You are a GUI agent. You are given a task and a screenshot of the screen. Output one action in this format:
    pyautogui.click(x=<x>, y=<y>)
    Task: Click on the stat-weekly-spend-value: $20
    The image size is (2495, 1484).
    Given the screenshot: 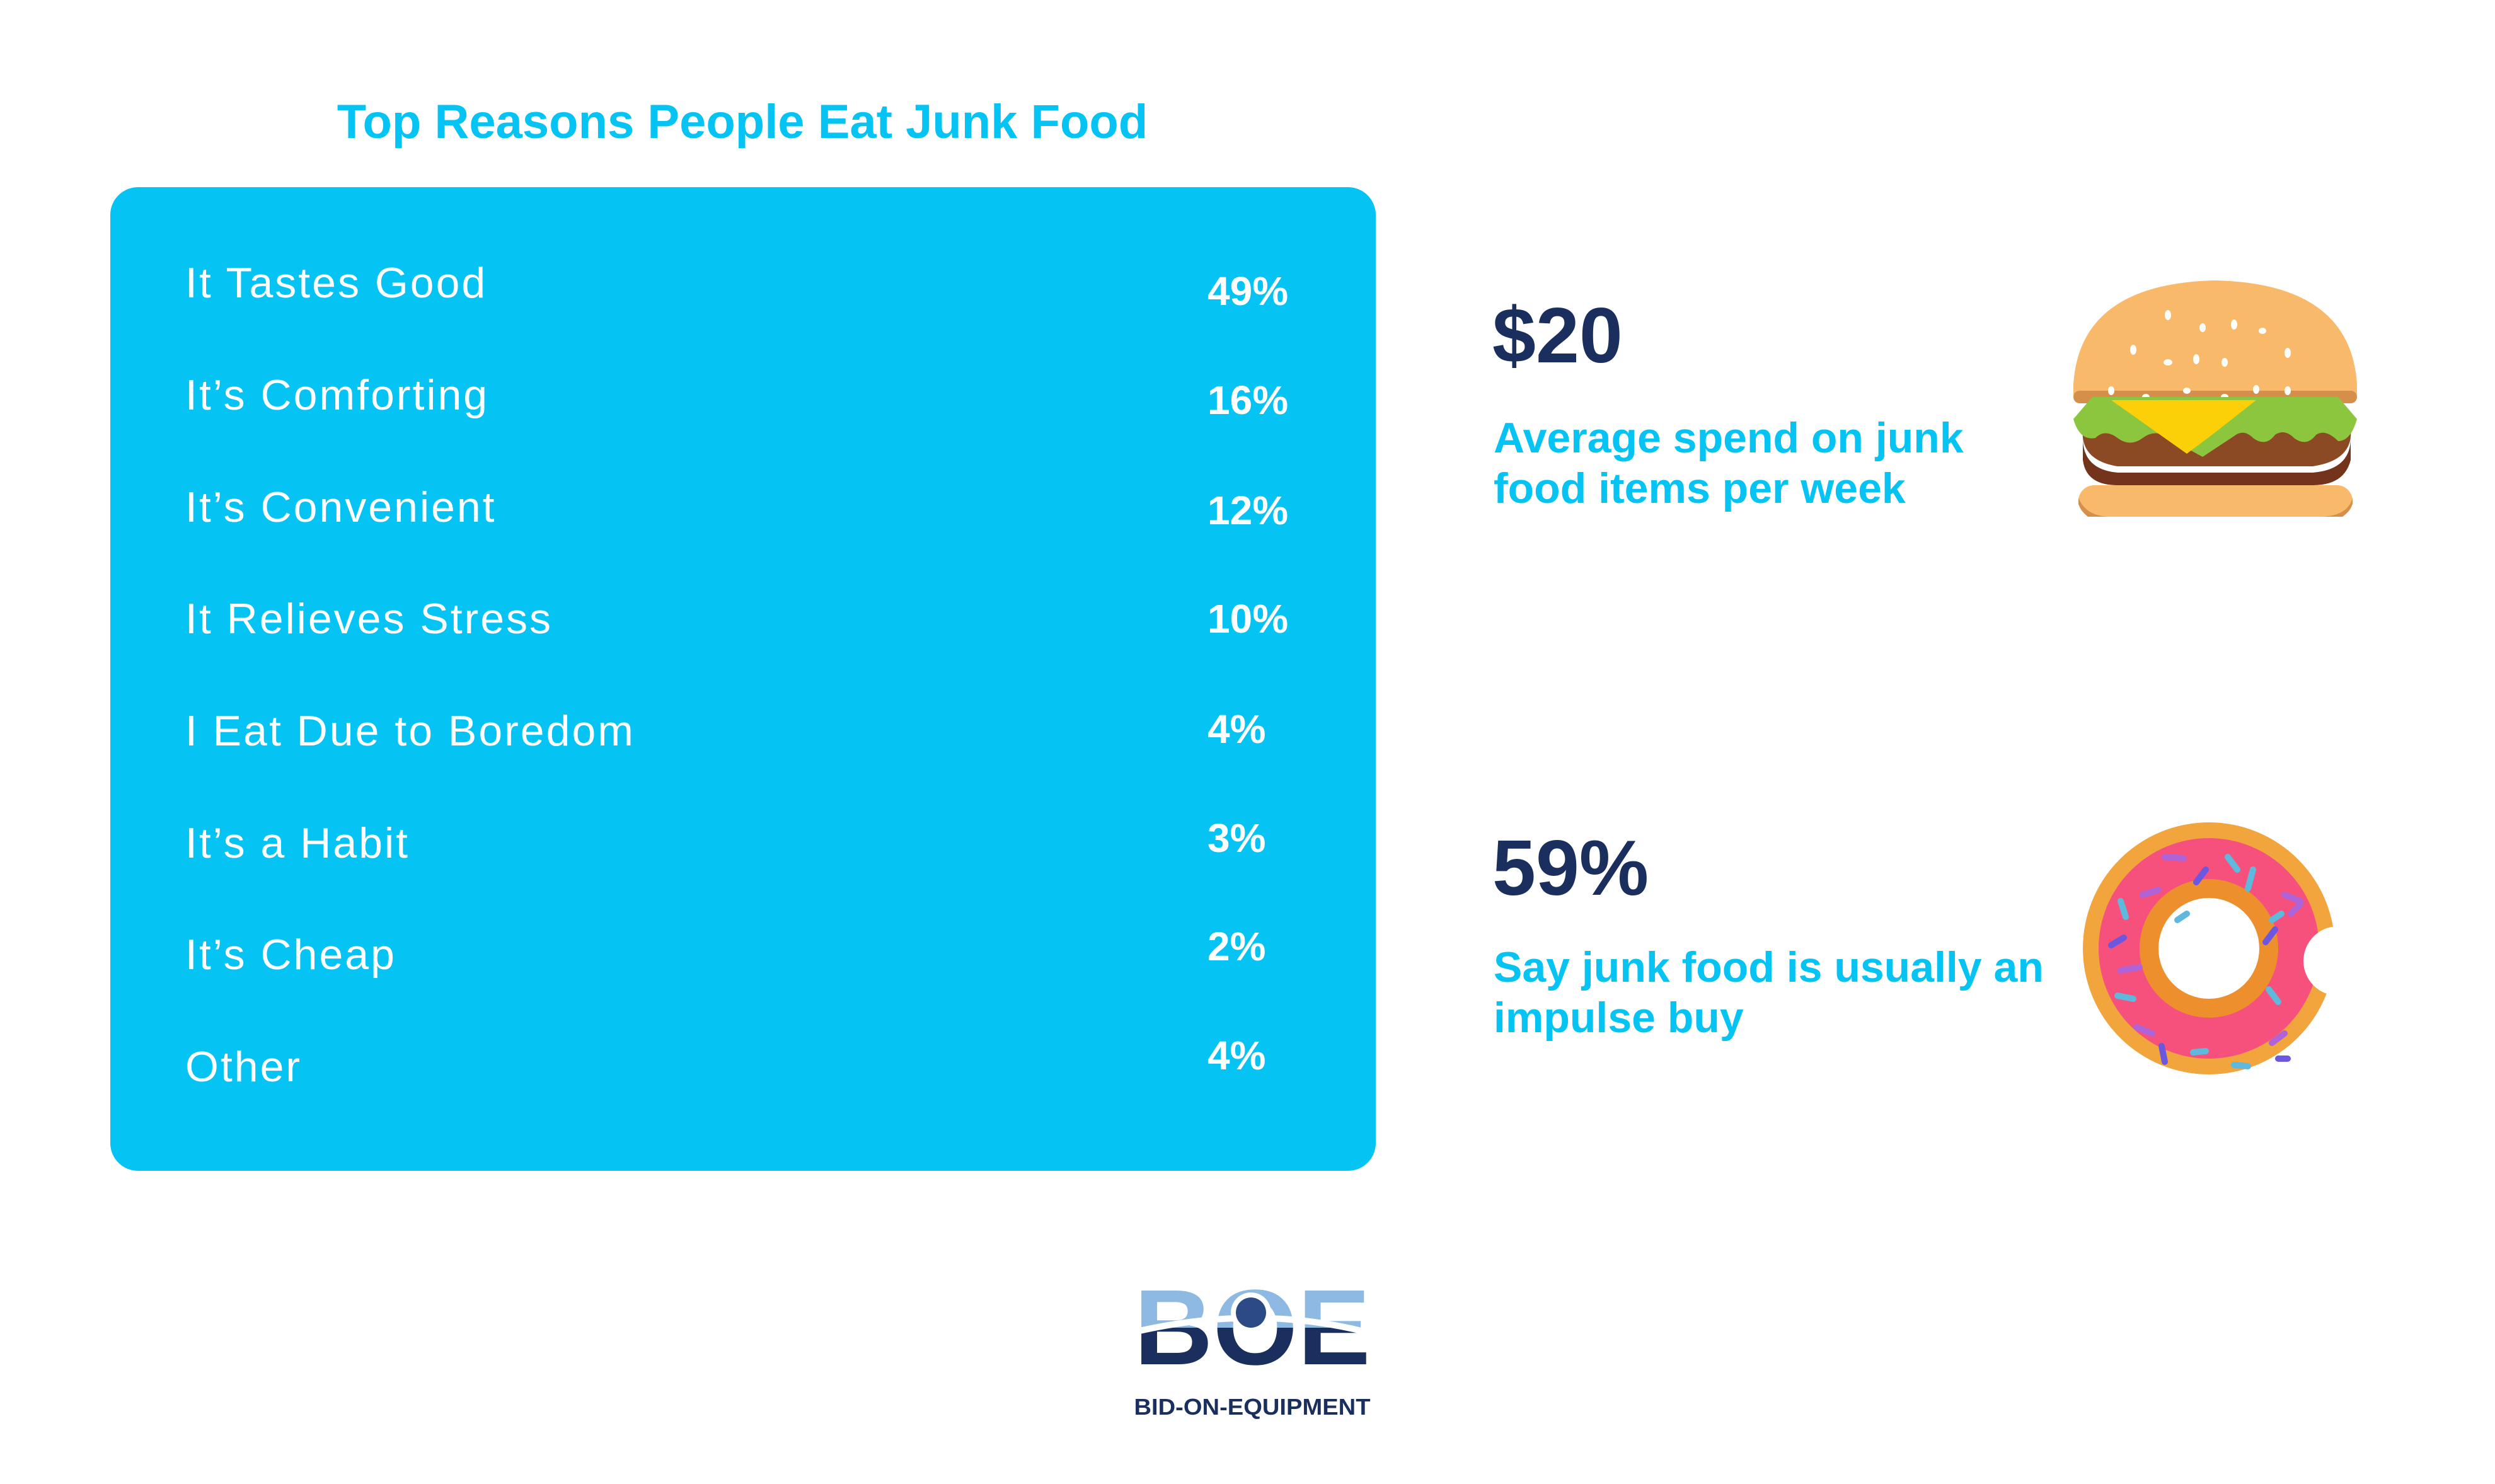 What is the action you would take?
    pyautogui.click(x=1557, y=335)
    